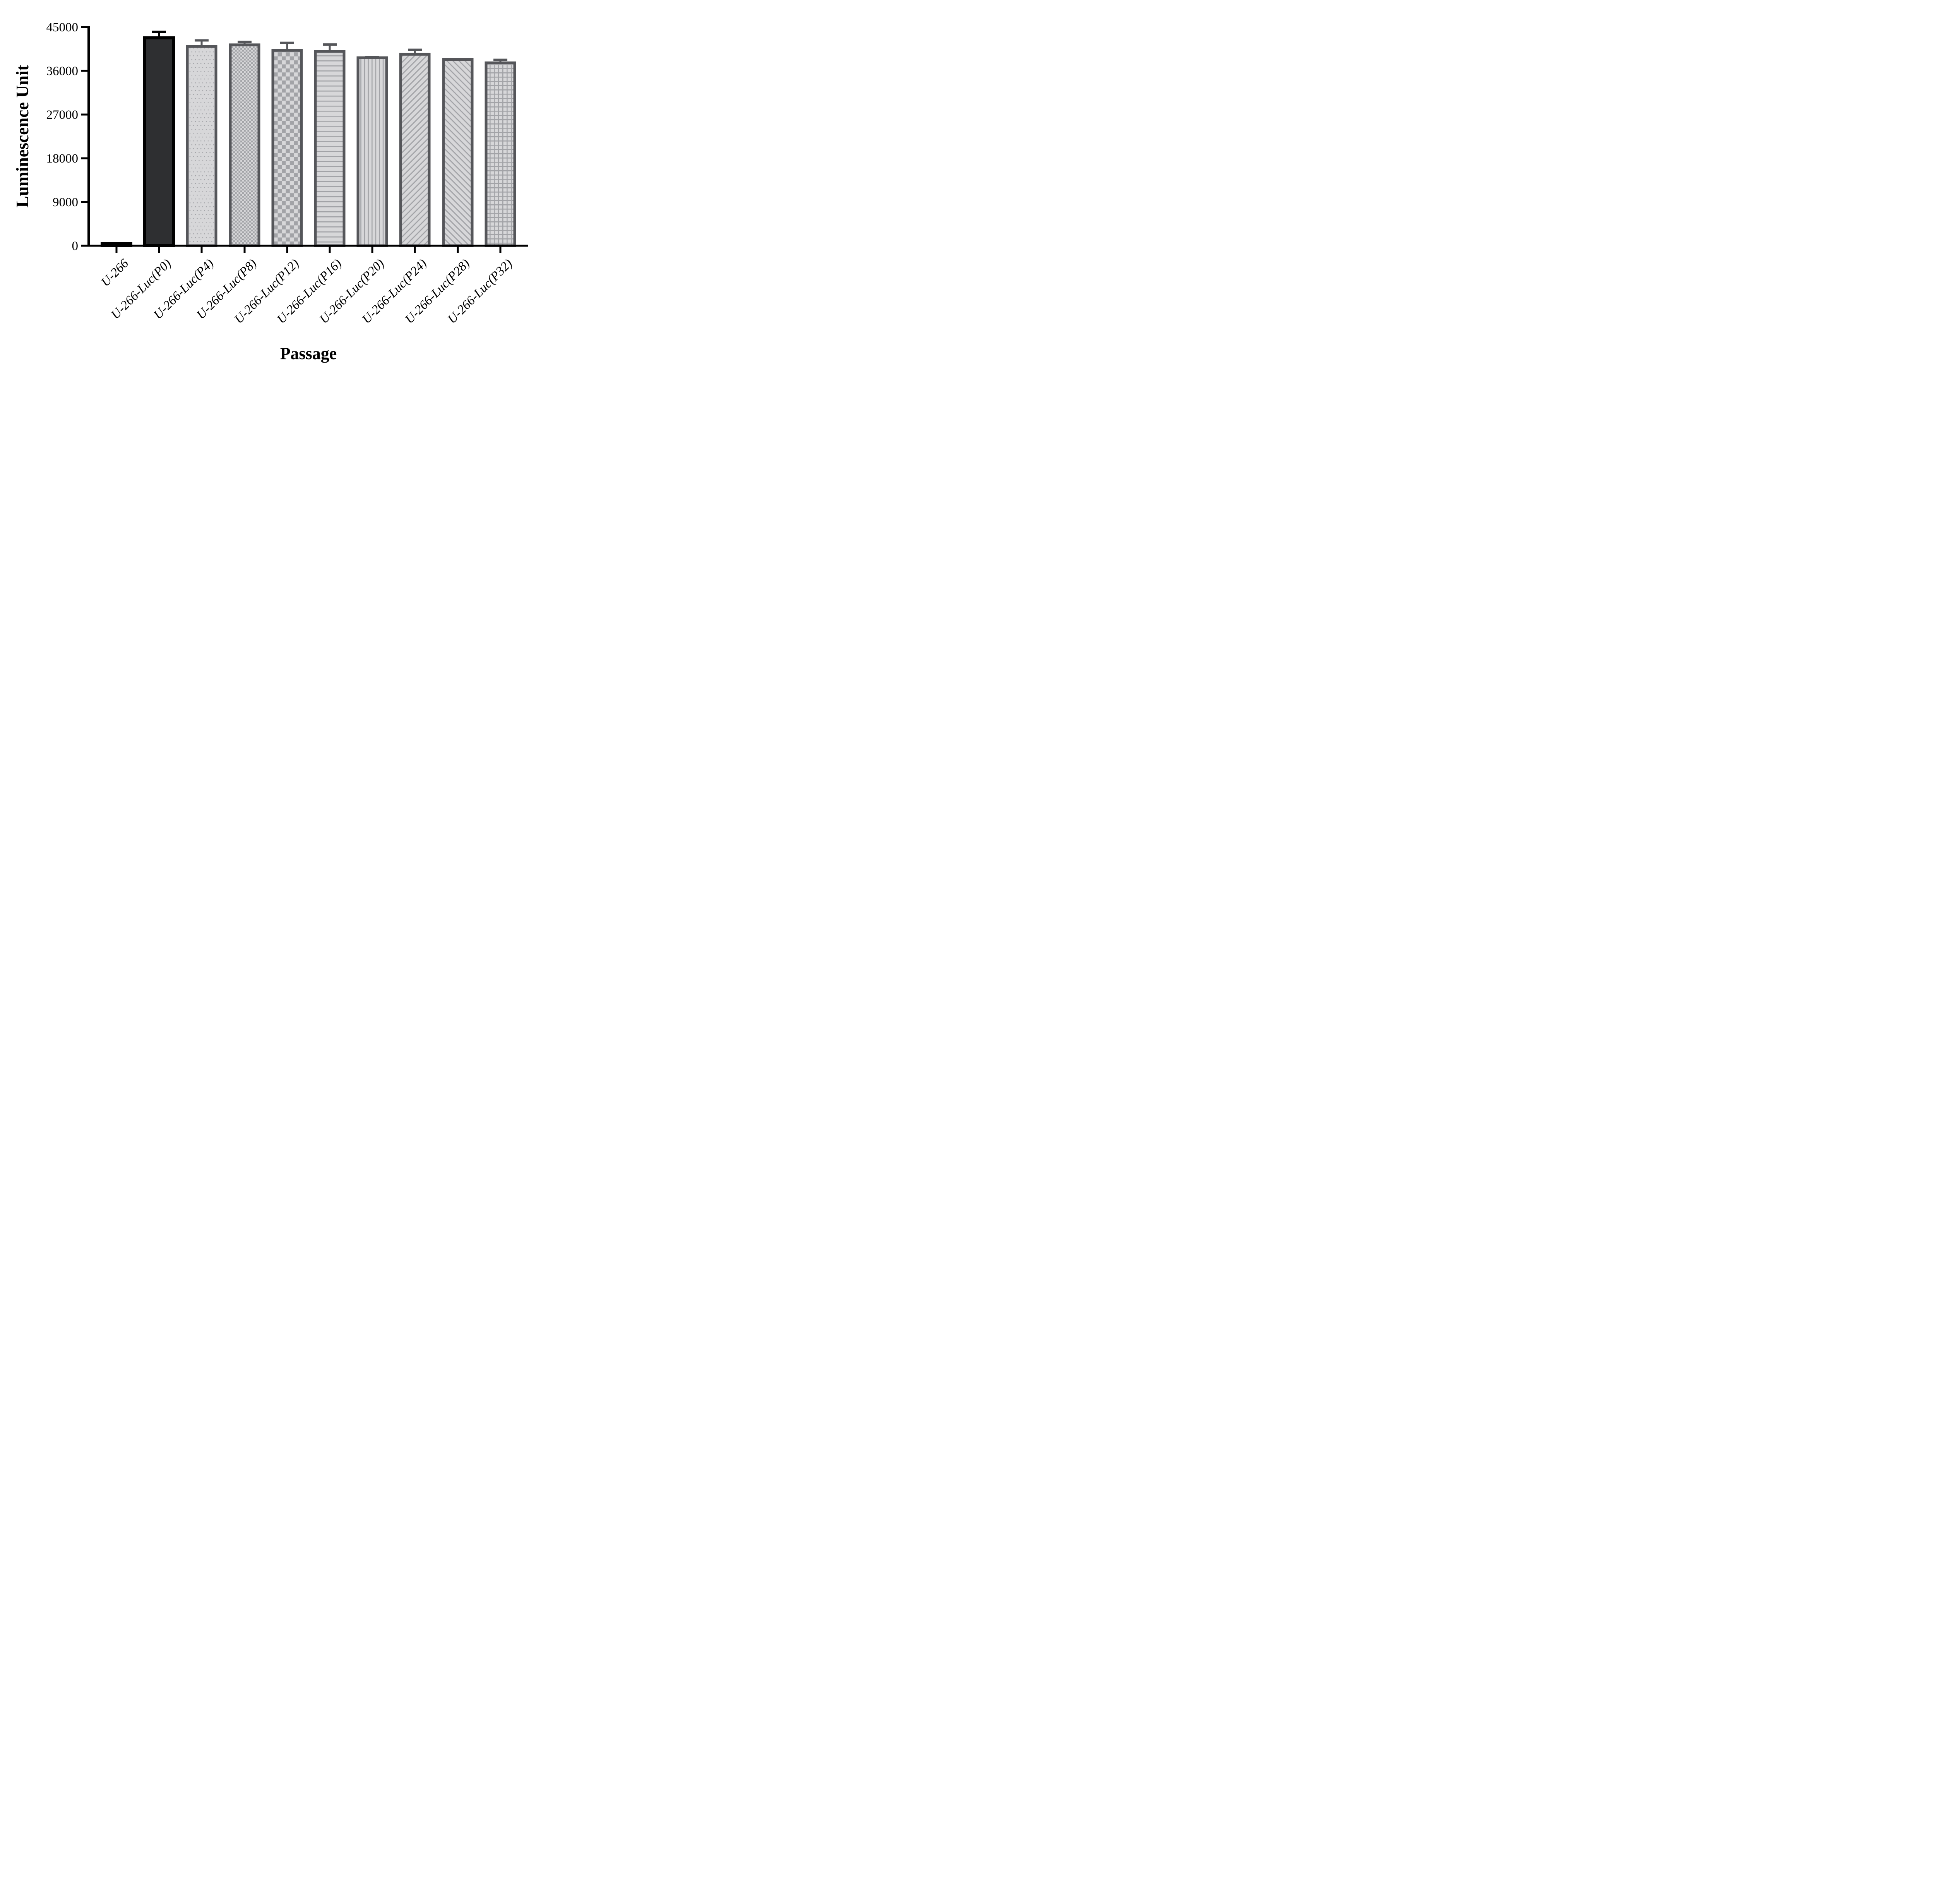 This screenshot has height=1904, width=1935. Describe the element at coordinates (458, 152) in the screenshot. I see `bar-U-266-Luc(P28)` at that location.